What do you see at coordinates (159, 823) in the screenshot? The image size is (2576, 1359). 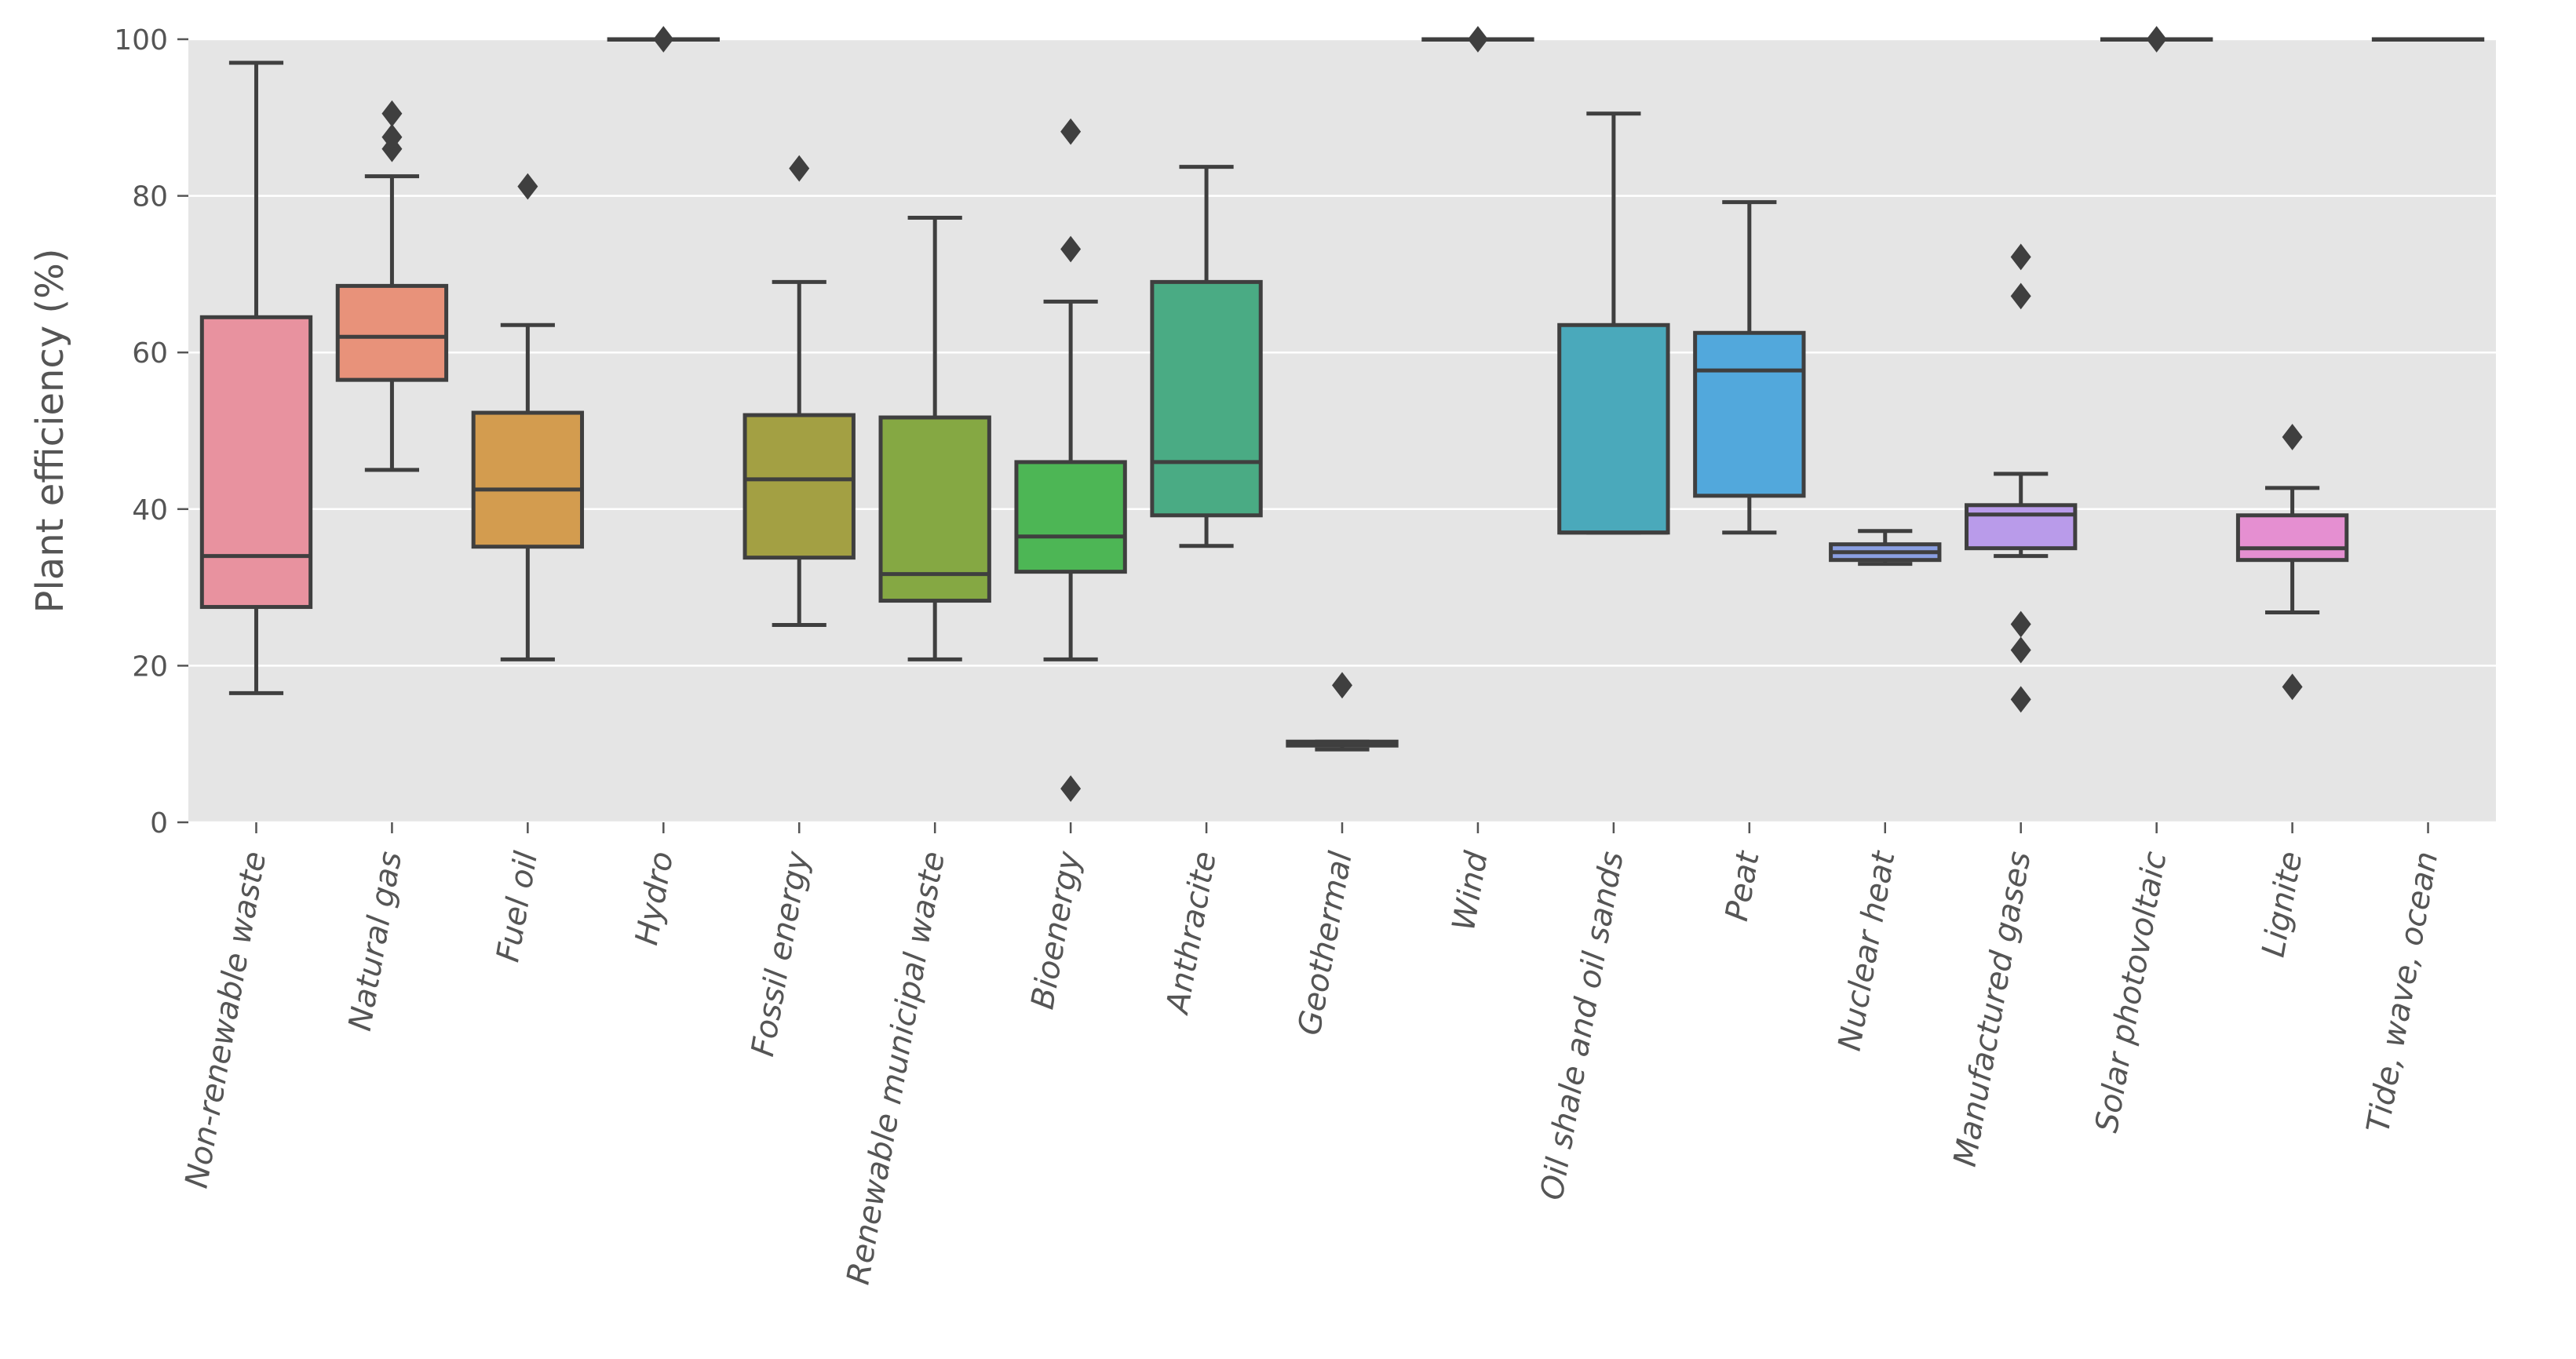 I see `y-tick-label: 0` at bounding box center [159, 823].